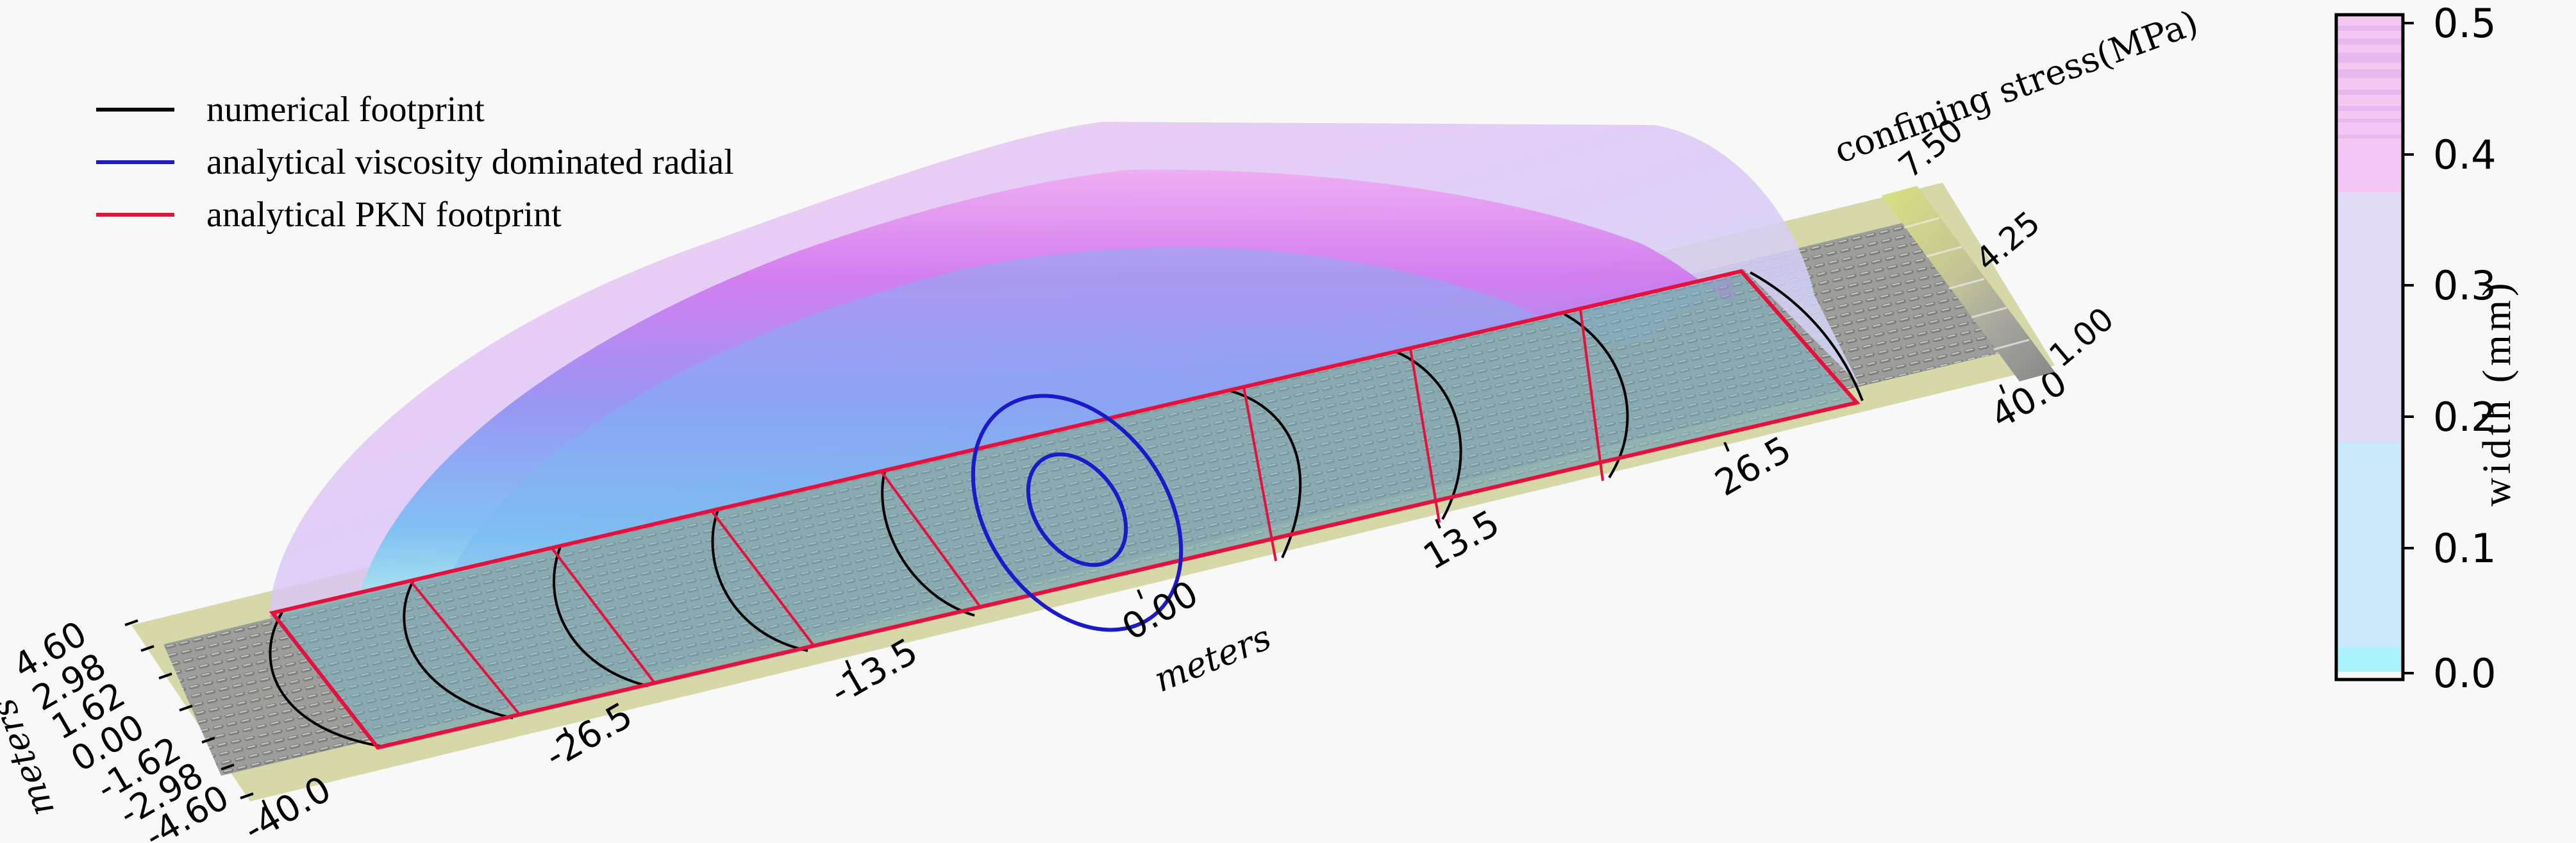 This screenshot has width=2576, height=843. Describe the element at coordinates (2465, 23) in the screenshot. I see `width-tick-label: 0.5` at that location.